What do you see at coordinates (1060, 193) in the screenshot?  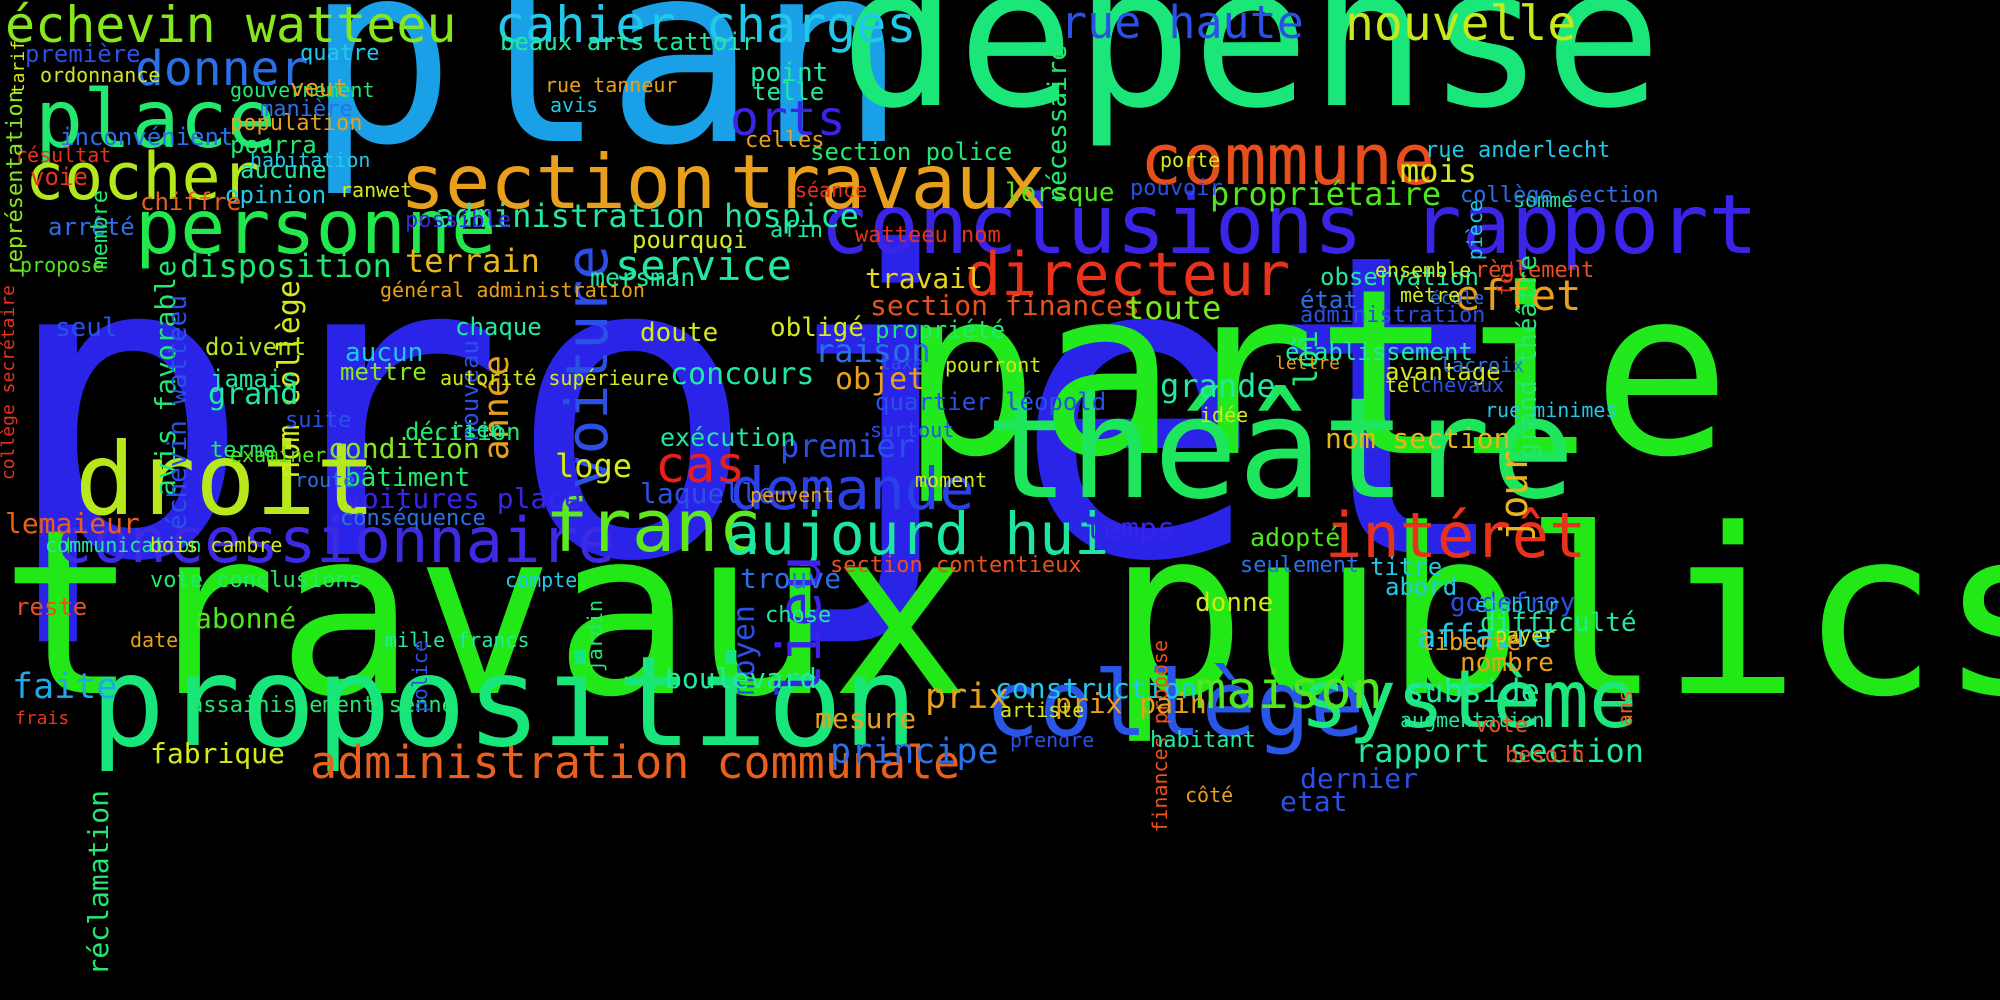 I see `word: lorsque` at bounding box center [1060, 193].